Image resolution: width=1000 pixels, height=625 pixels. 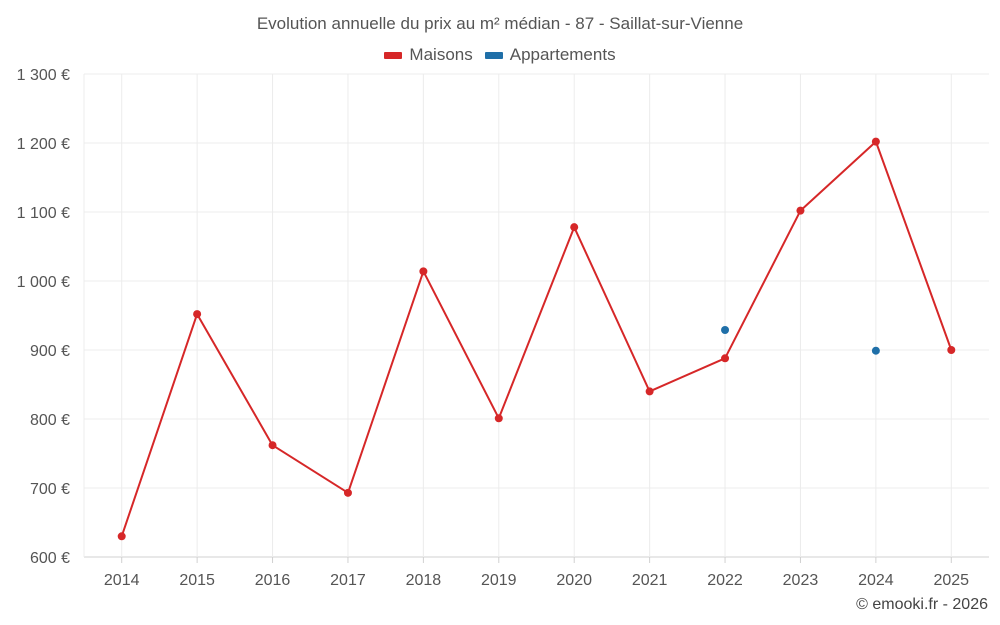 I want to click on x-tick-label: 2014, so click(x=122, y=580).